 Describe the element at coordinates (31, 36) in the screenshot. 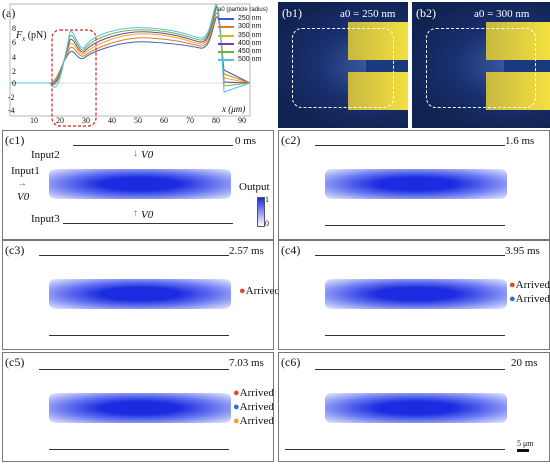

I see `ylabel: Fx (pN)` at that location.